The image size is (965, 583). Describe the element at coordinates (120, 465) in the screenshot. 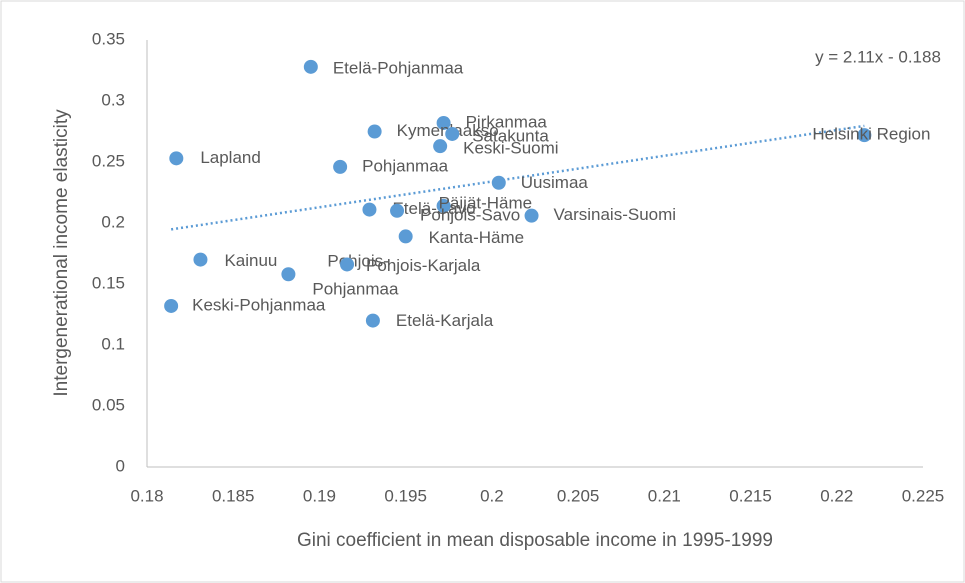

I see `y-tick-label: 0` at that location.